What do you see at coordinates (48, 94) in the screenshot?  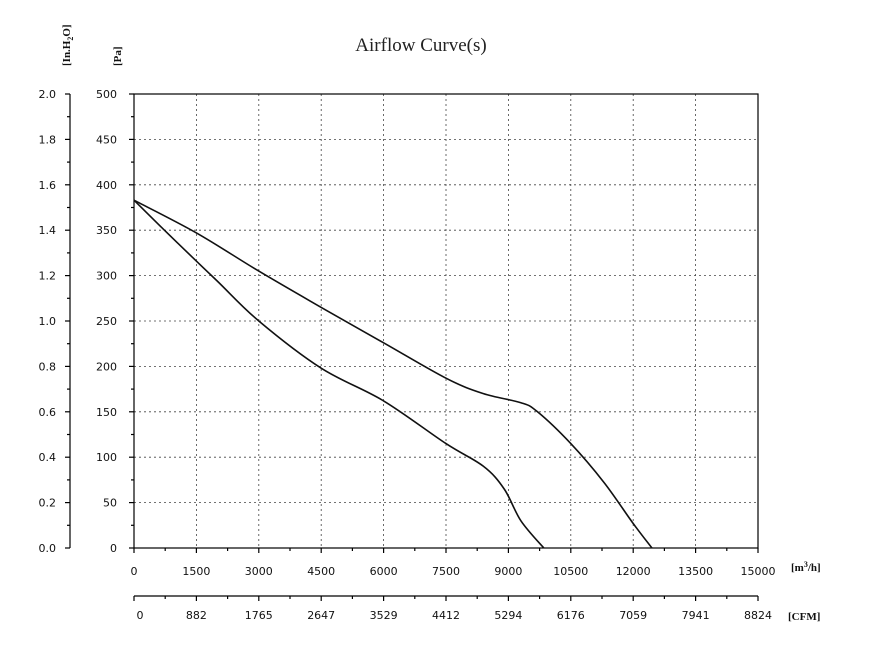 I see `inh2o-tick-label: 2.0` at bounding box center [48, 94].